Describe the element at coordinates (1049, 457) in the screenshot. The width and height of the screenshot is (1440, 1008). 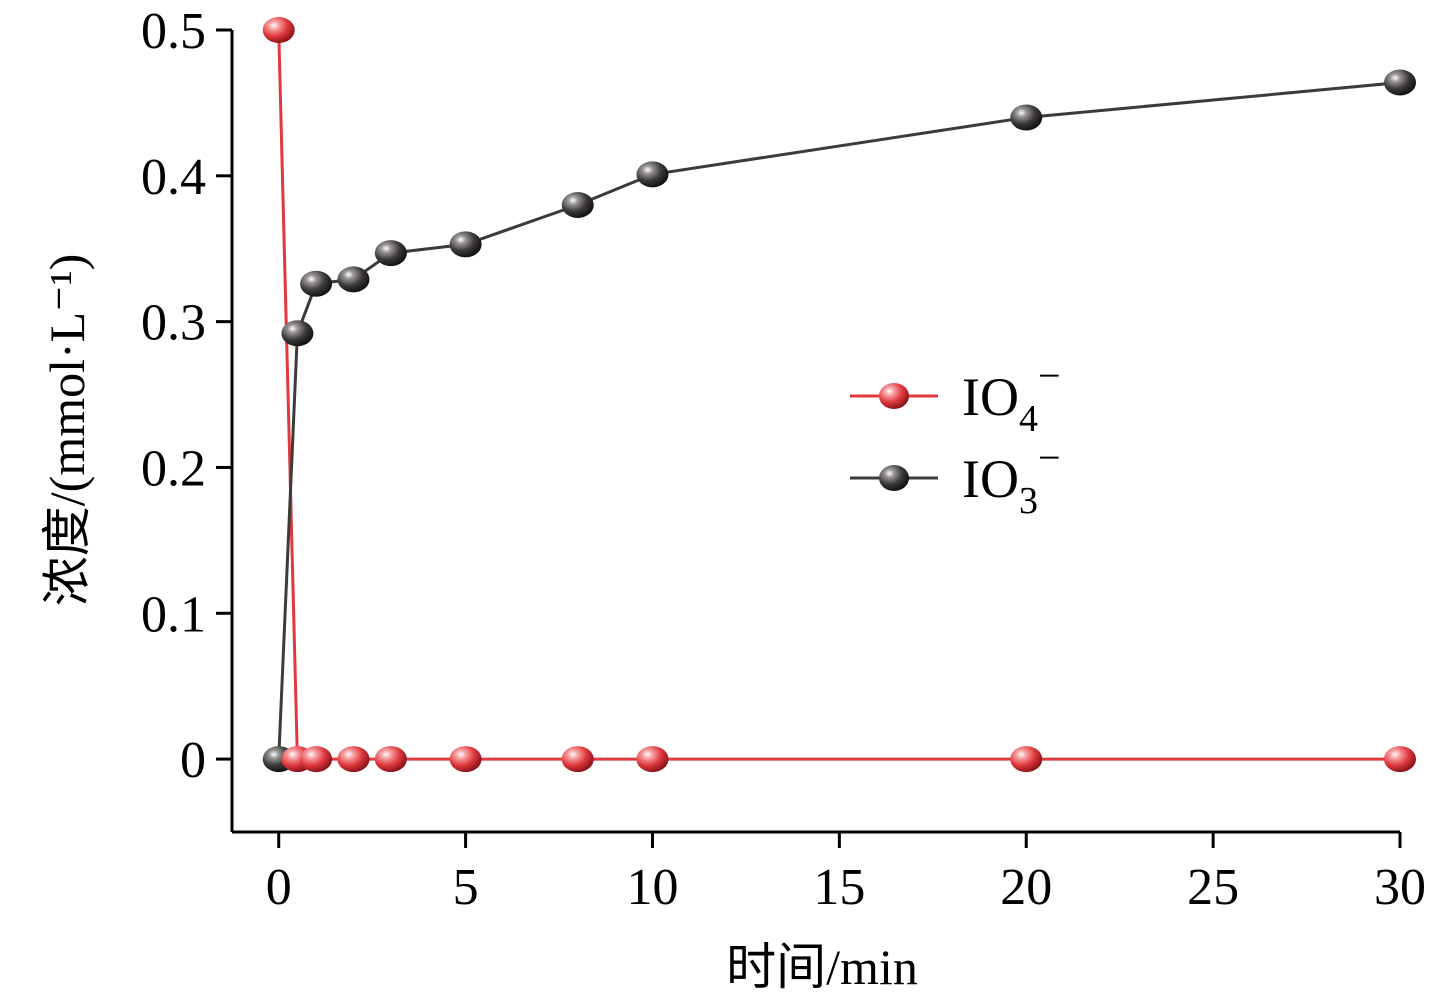
I see `legend-label-io3-sup: −` at that location.